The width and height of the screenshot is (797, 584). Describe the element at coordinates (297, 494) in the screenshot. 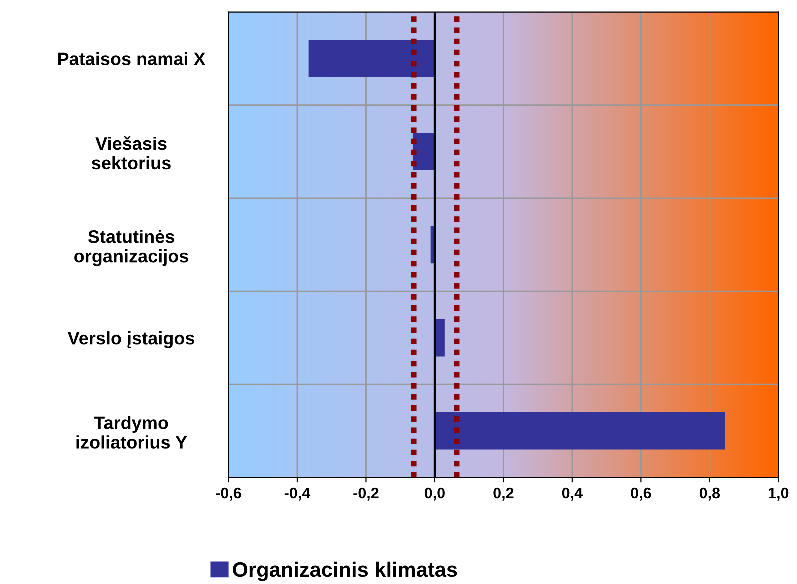

I see `x-tick-label: -0,4` at that location.